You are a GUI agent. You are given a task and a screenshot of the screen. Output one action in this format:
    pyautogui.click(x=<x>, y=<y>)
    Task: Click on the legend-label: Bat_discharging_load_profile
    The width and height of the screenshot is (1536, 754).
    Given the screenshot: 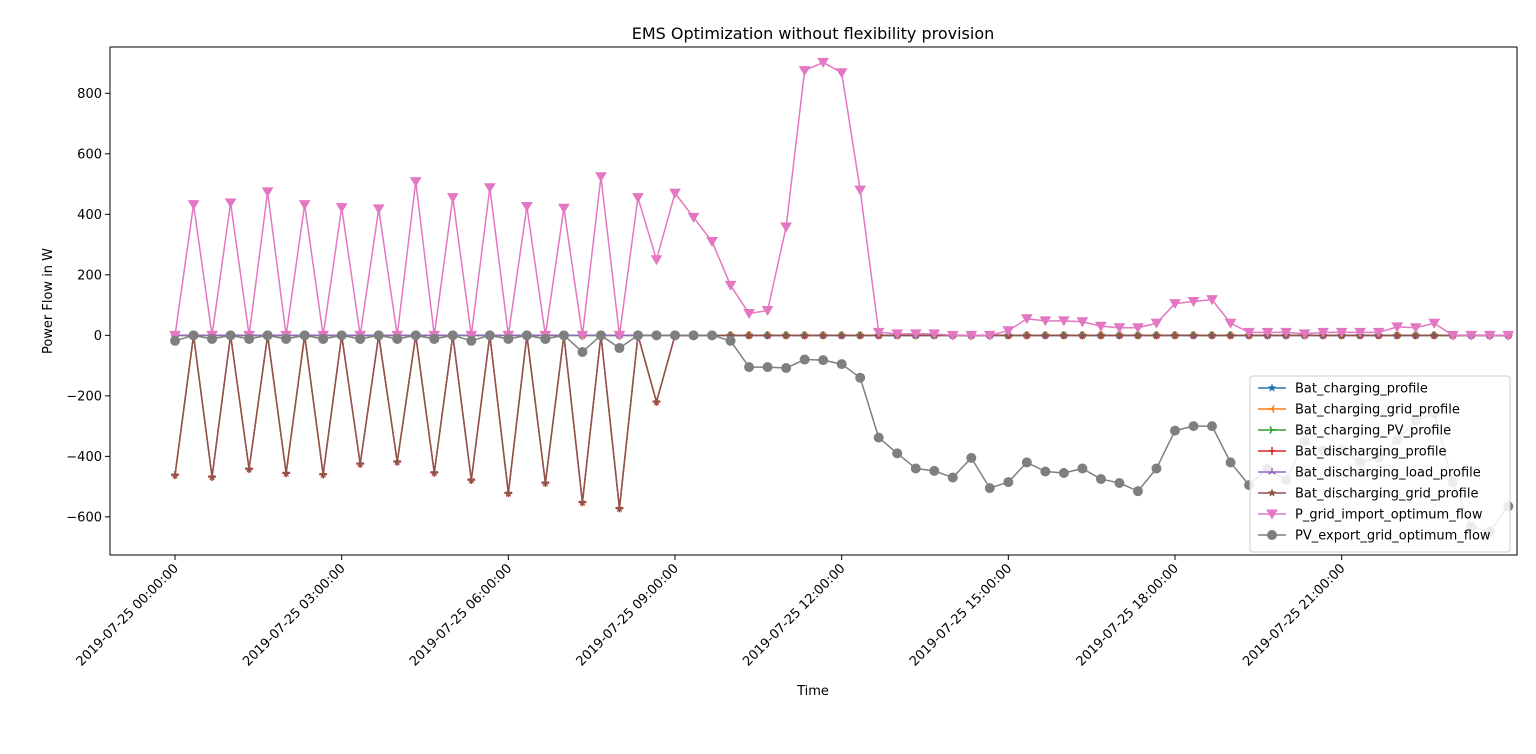 What is the action you would take?
    pyautogui.click(x=1388, y=473)
    